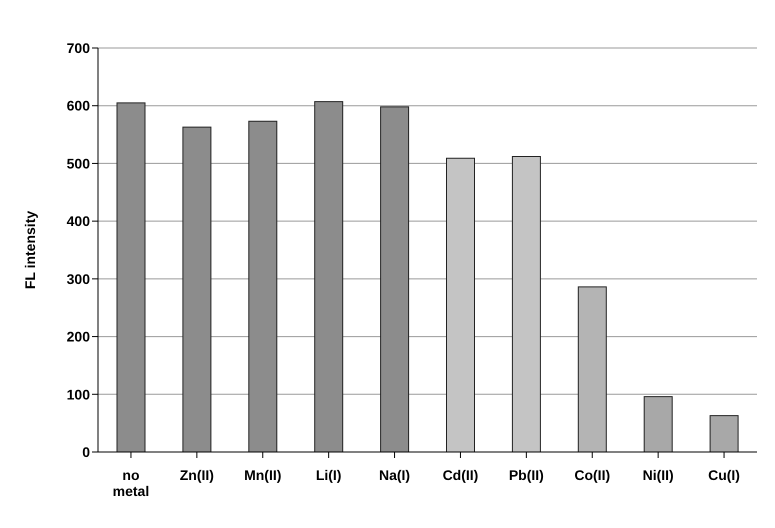 The height and width of the screenshot is (528, 775). Describe the element at coordinates (526, 475) in the screenshot. I see `x-tick-label: Pb(II)` at that location.